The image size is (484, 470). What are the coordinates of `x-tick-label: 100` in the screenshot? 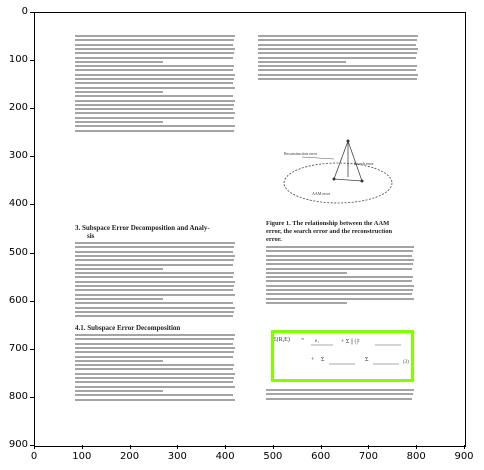 It's located at (82, 456).